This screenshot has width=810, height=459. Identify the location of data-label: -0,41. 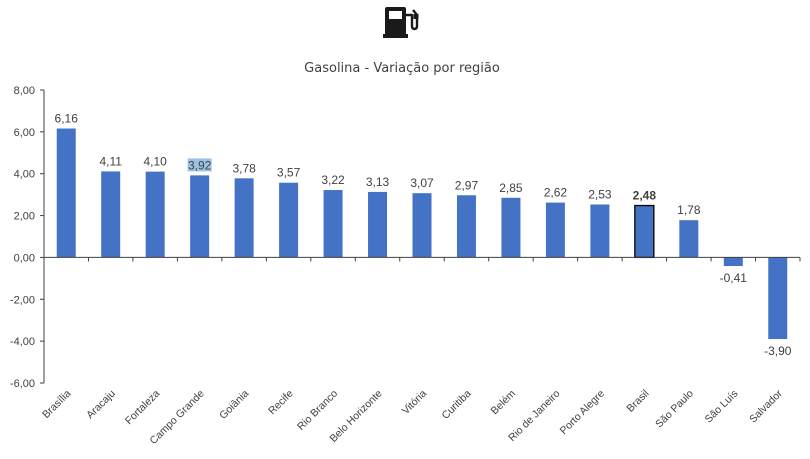
(734, 278).